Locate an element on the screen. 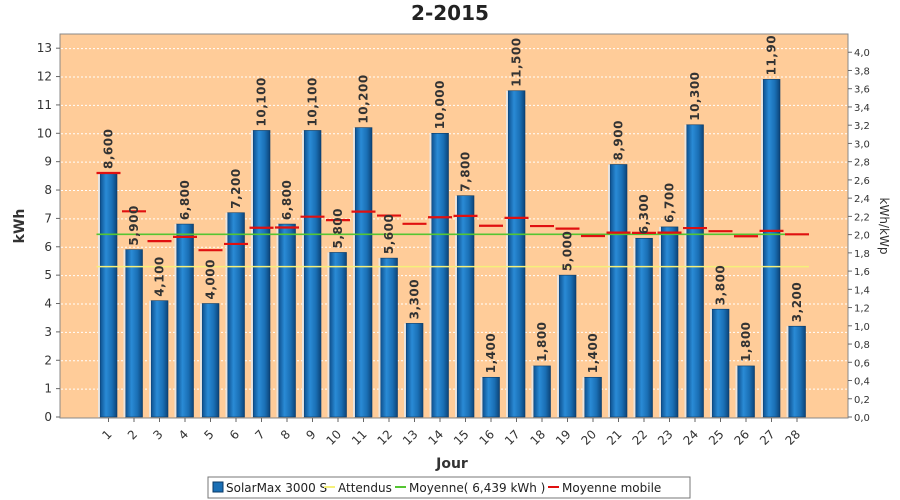 This screenshot has height=500, width=900. bar-value-label: 10,100 is located at coordinates (313, 101).